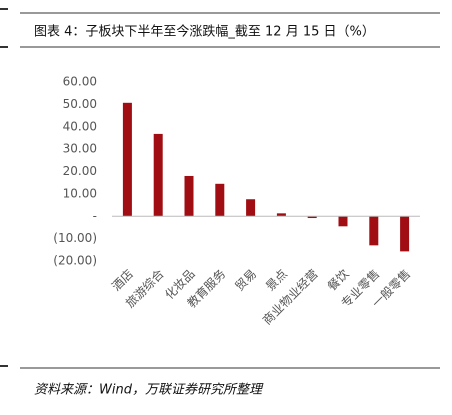  Describe the element at coordinates (80, 193) in the screenshot. I see `y-tick-label: 10.00` at that location.